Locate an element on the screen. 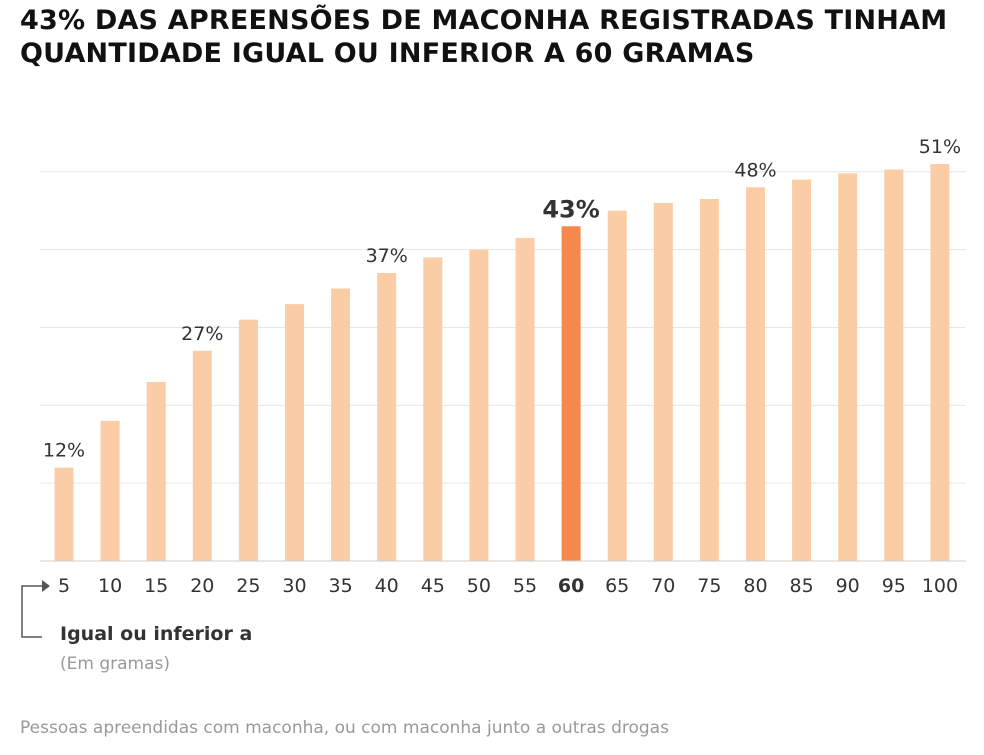 Image resolution: width=984 pixels, height=755 pixels. x-tick-label: 40 is located at coordinates (387, 586).